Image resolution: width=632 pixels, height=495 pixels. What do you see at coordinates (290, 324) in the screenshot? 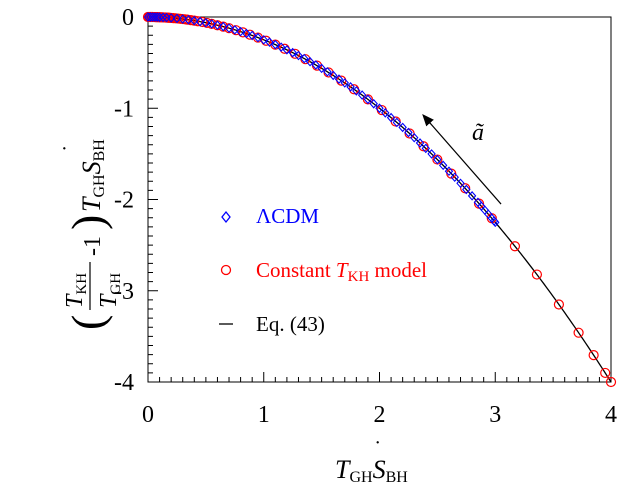
I see `legend-label-eq43: Eq. (43)` at bounding box center [290, 324].